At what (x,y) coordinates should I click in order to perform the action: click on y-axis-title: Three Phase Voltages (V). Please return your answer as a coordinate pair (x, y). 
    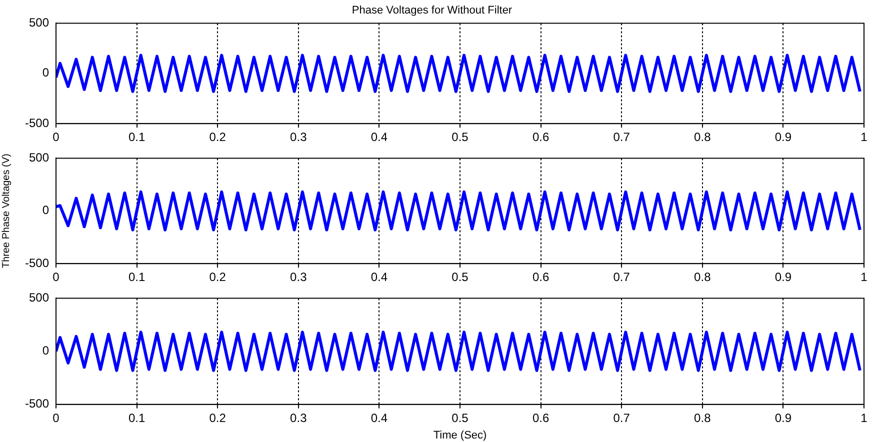
    Looking at the image, I should click on (6, 211).